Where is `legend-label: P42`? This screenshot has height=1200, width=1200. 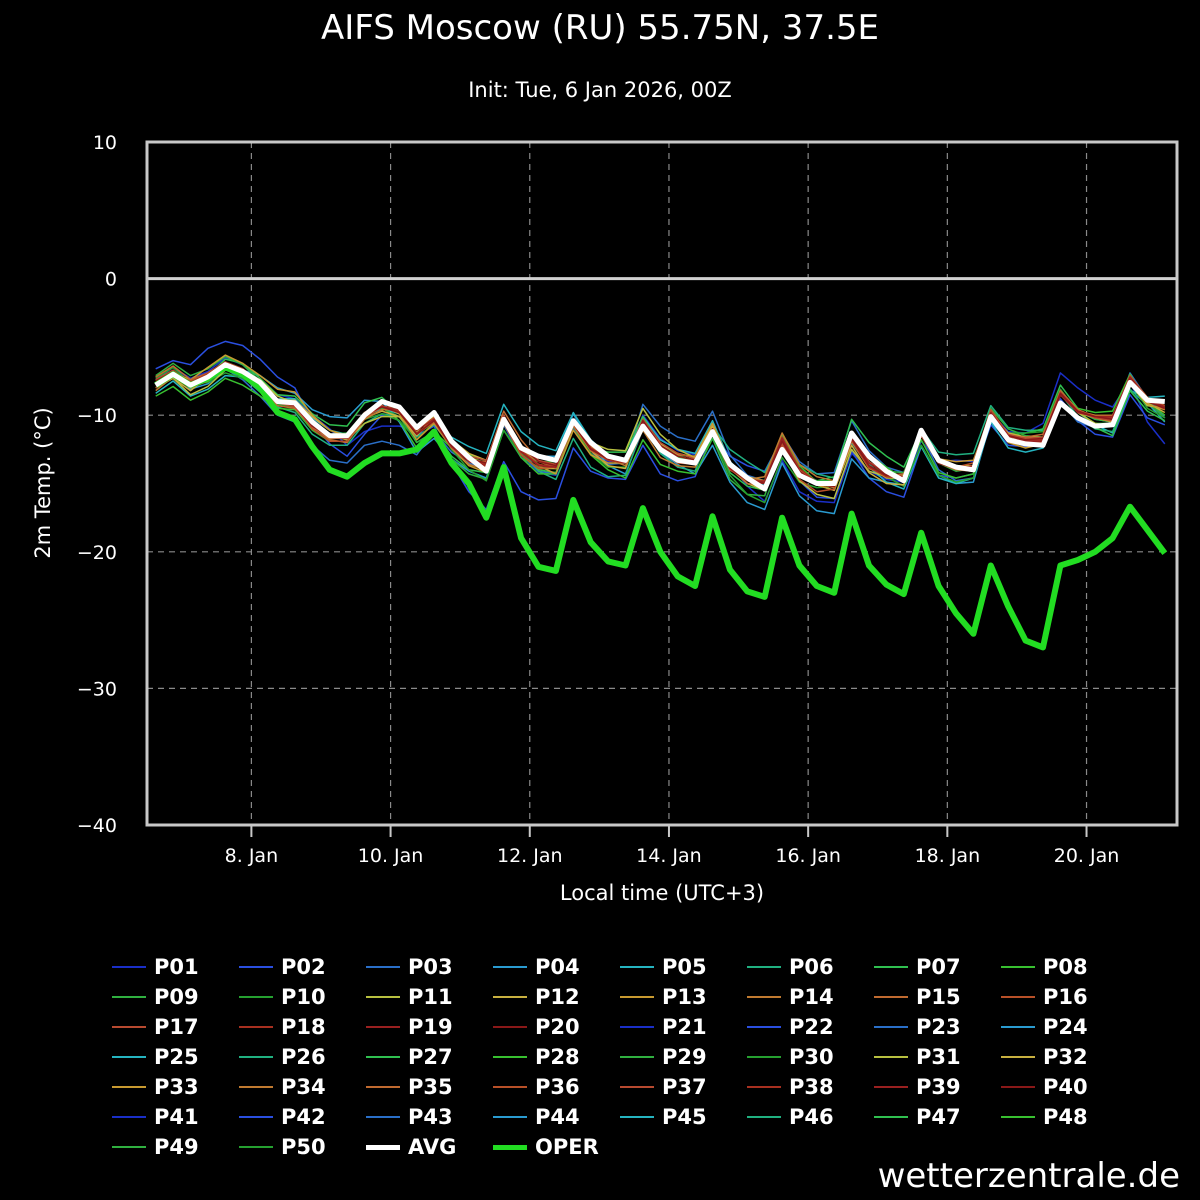 legend-label: P42 is located at coordinates (303, 1117).